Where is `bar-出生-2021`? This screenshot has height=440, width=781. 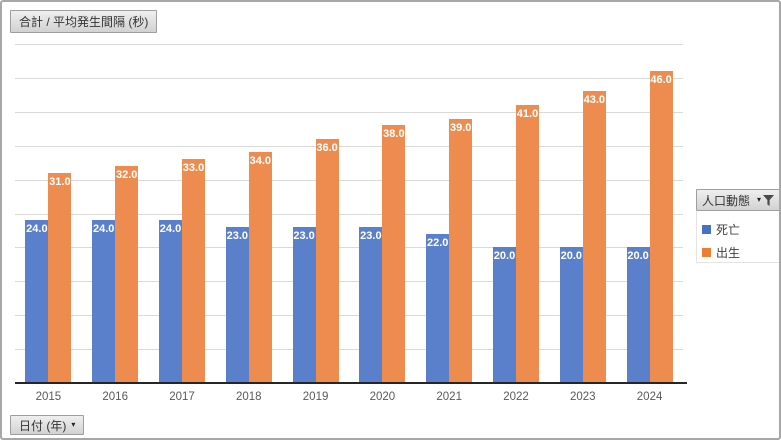 bar-出生-2021 is located at coordinates (461, 250).